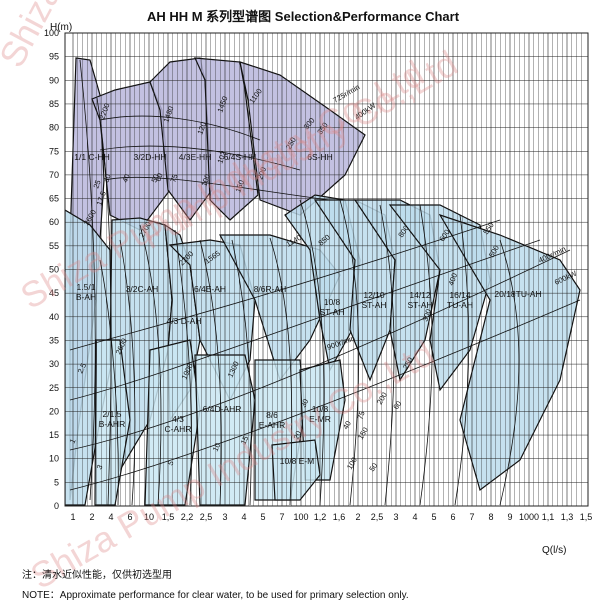 This screenshot has height=605, width=606. Describe the element at coordinates (125, 178) in the screenshot. I see `speed-label-hh-15: 40` at that location.